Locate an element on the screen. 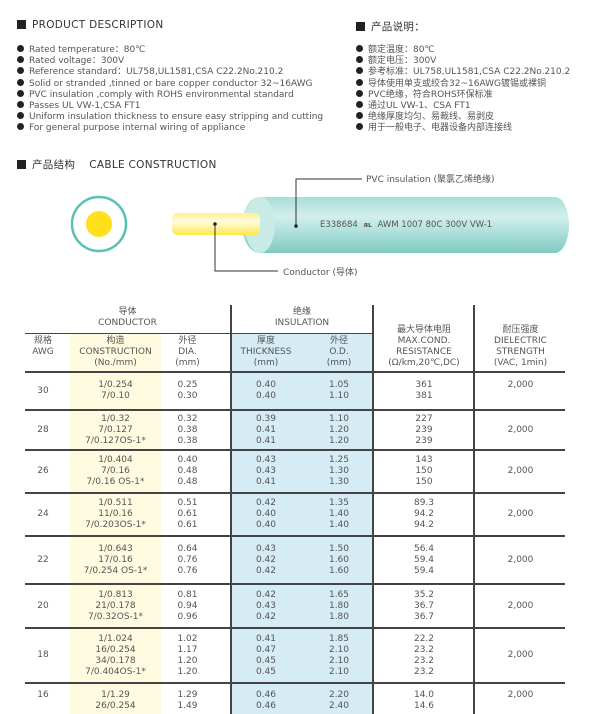 The width and height of the screenshot is (603, 714). construction-cell-line: 1/0.254 is located at coordinates (115, 385).